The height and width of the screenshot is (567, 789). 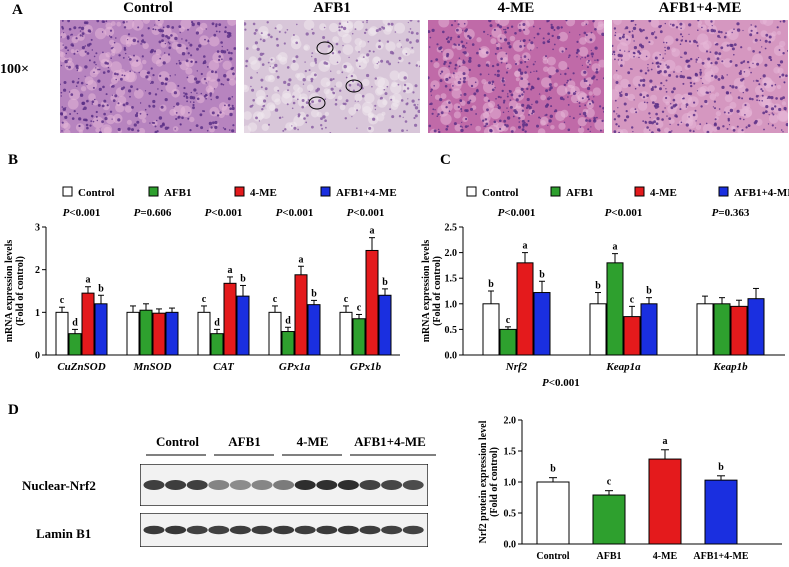 What do you see at coordinates (437, 291) in the screenshot?
I see `y-axis-label-unit: (Fold of control)` at bounding box center [437, 291].